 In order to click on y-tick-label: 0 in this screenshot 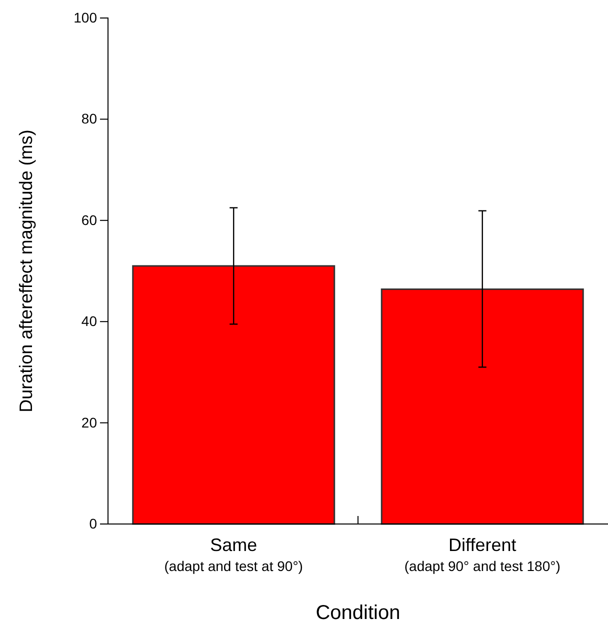, I will do `click(93, 523)`.